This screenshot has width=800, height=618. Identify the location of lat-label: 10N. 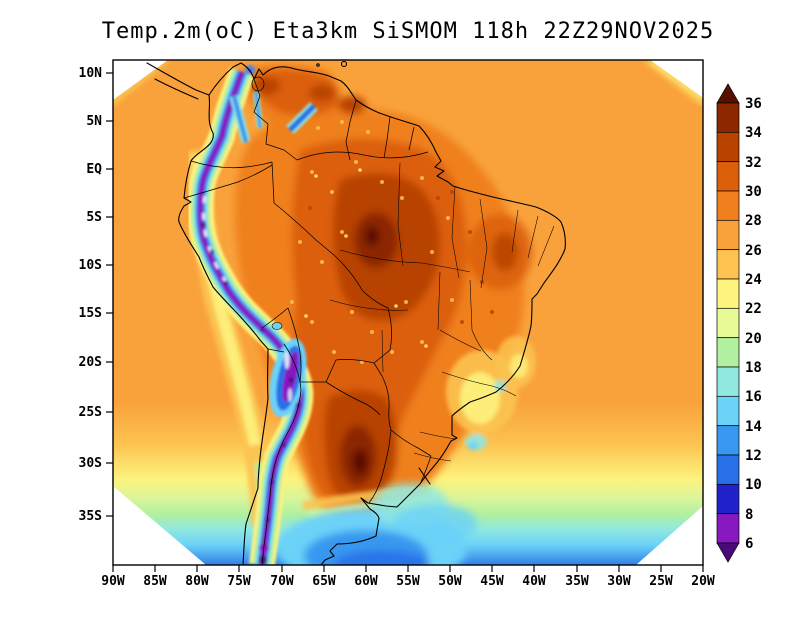
(91, 73).